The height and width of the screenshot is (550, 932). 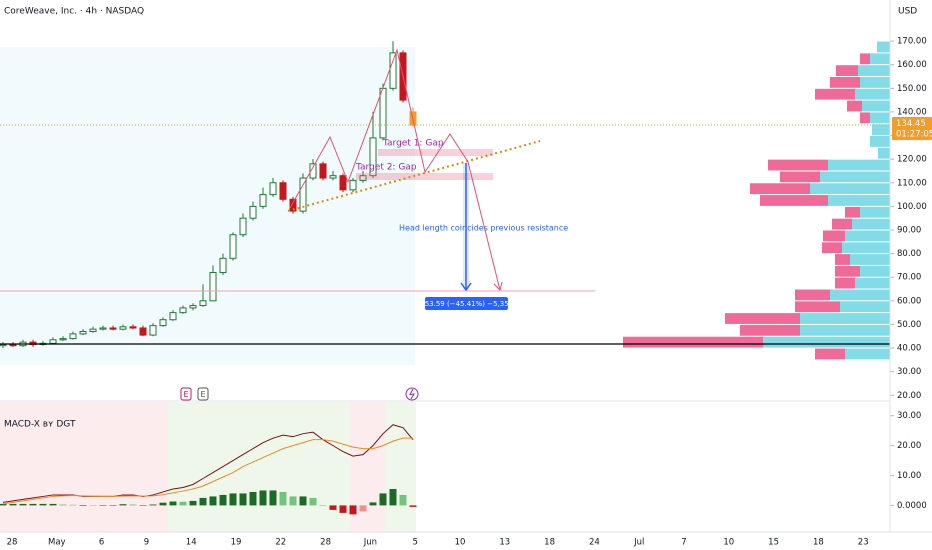 I want to click on y-tick-label: 100.00, so click(x=912, y=207).